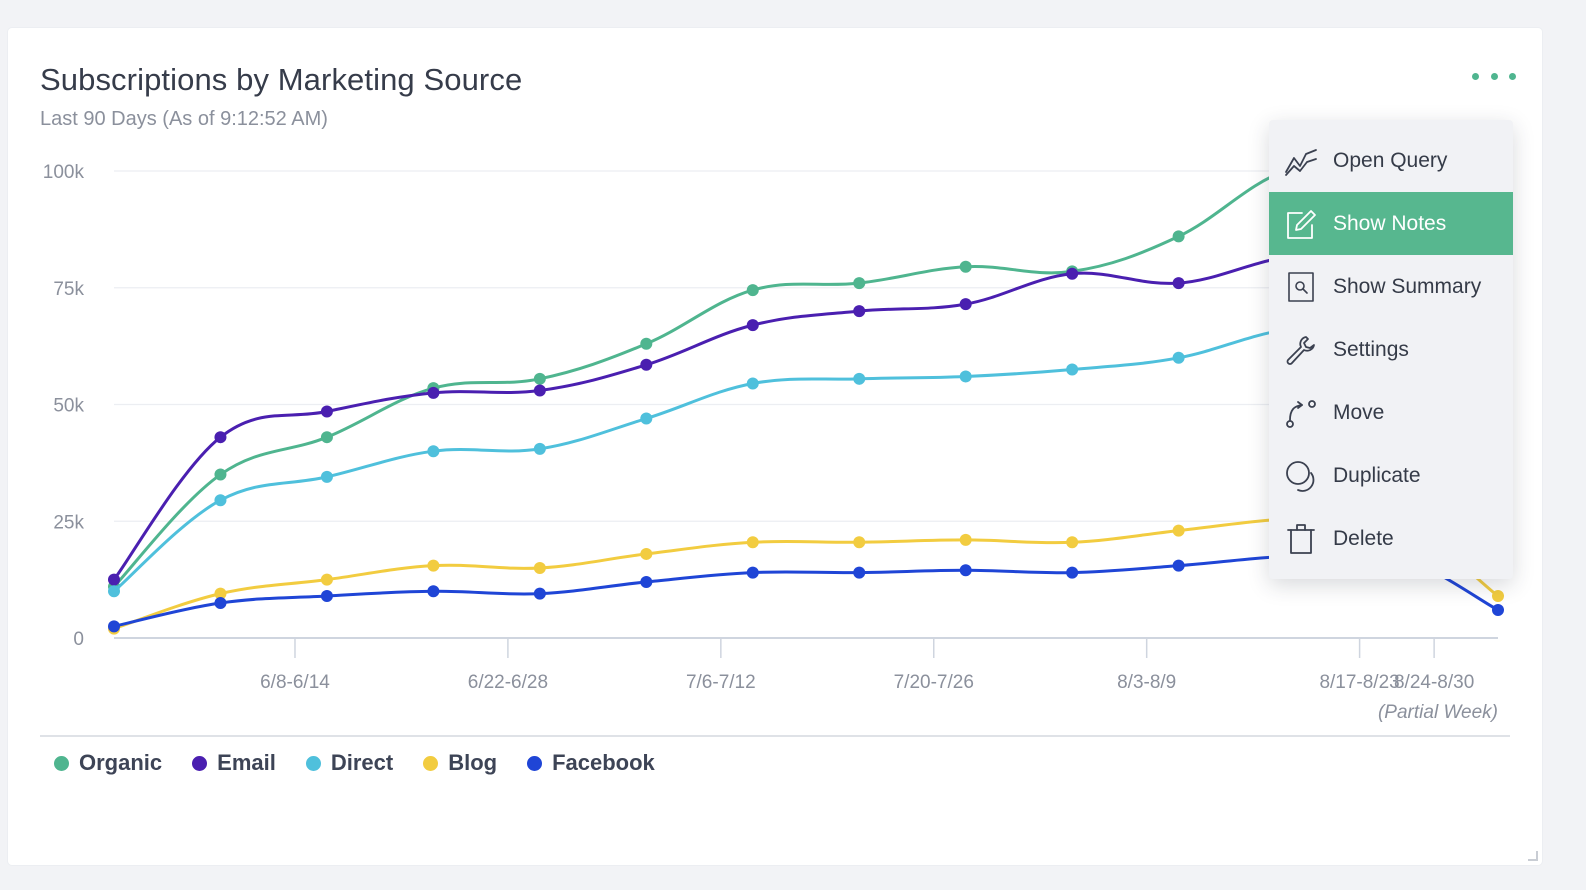 The image size is (1586, 890). What do you see at coordinates (1359, 412) in the screenshot?
I see `menu-item-label: Move` at bounding box center [1359, 412].